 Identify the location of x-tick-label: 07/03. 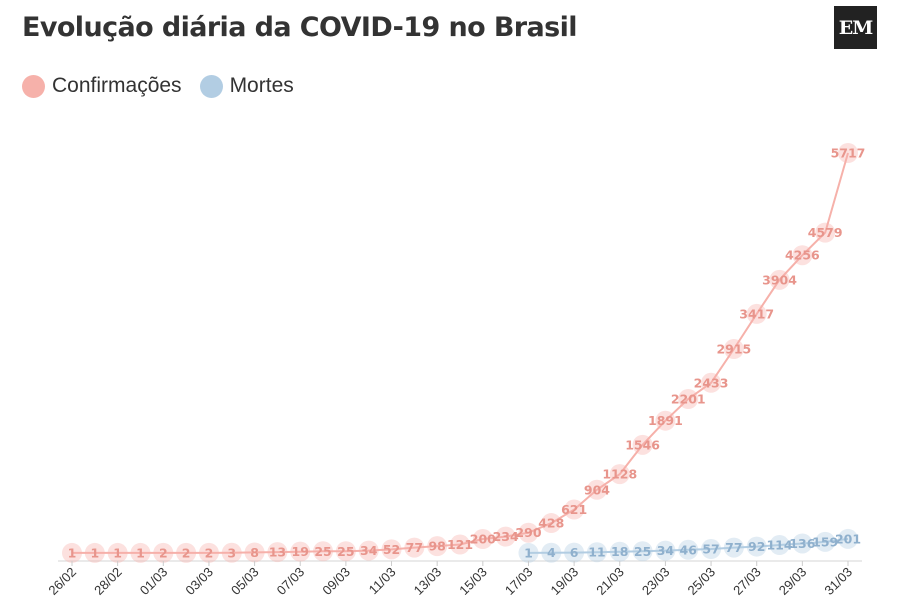
(291, 581).